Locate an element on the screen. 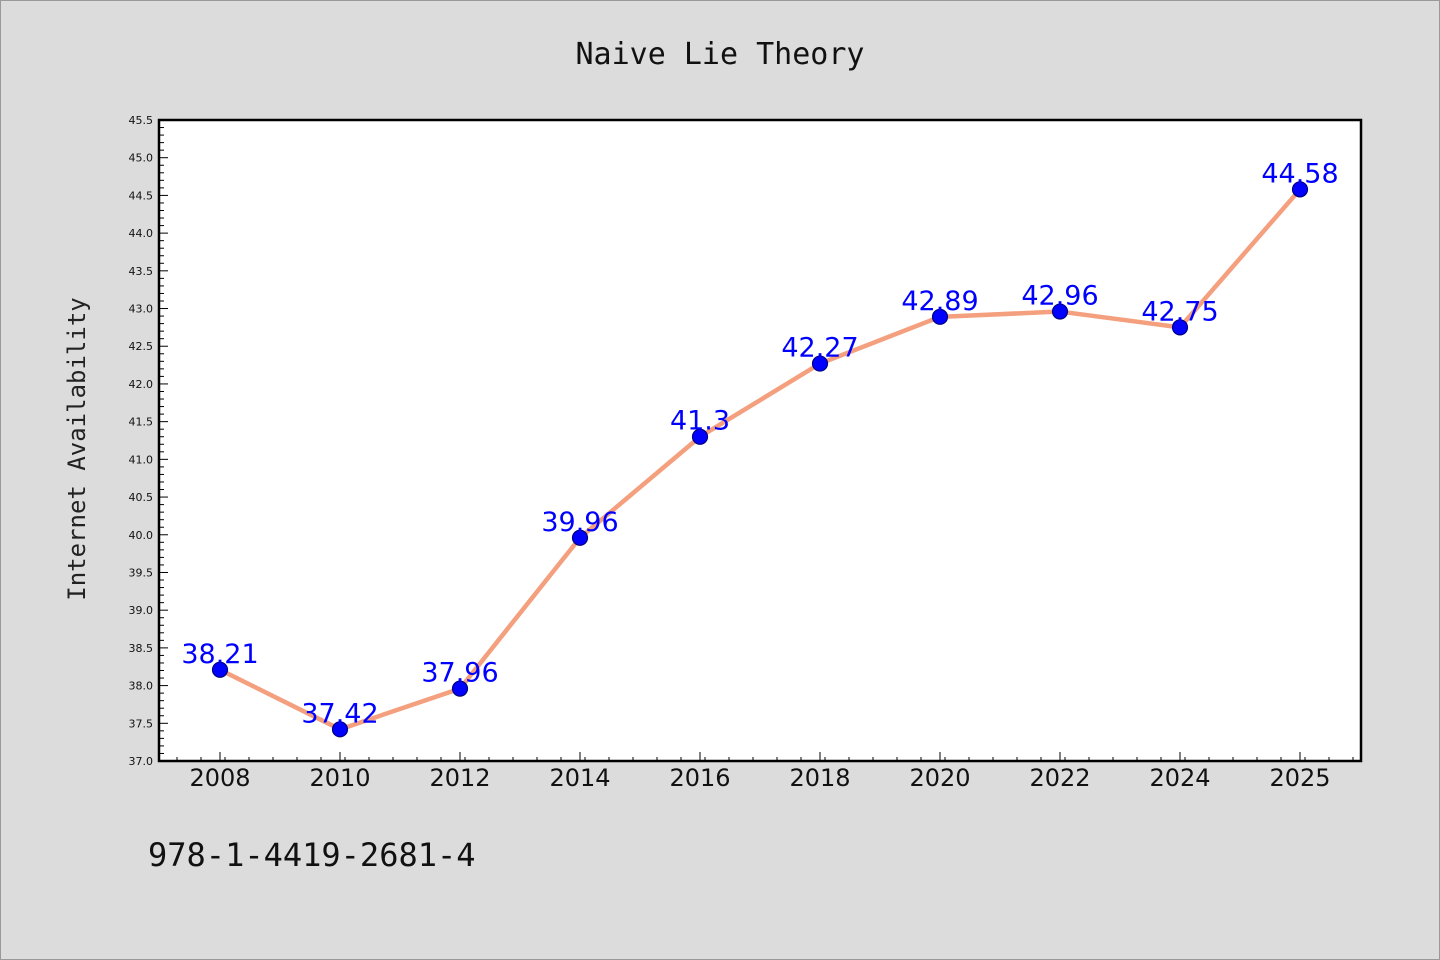  y-tick-label: 39.0 is located at coordinates (141, 610).